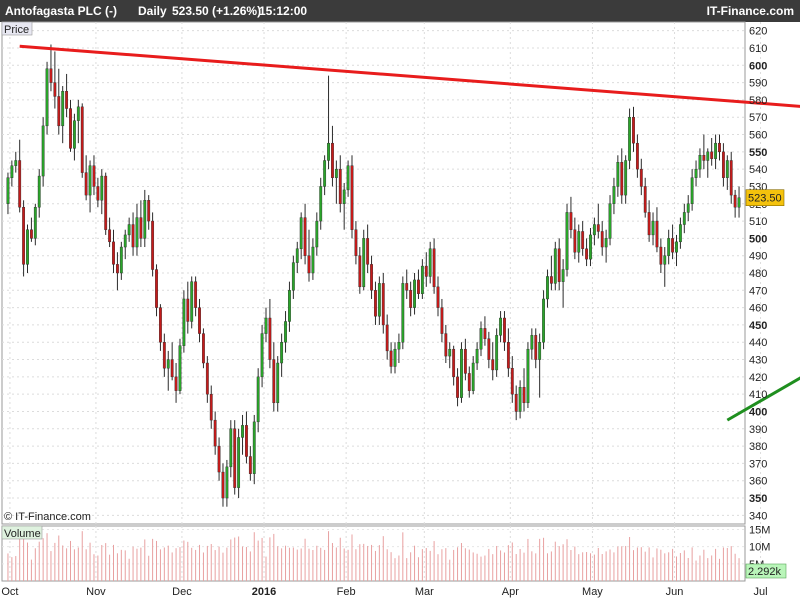  Describe the element at coordinates (758, 118) in the screenshot. I see `price-tick-label: 570` at that location.